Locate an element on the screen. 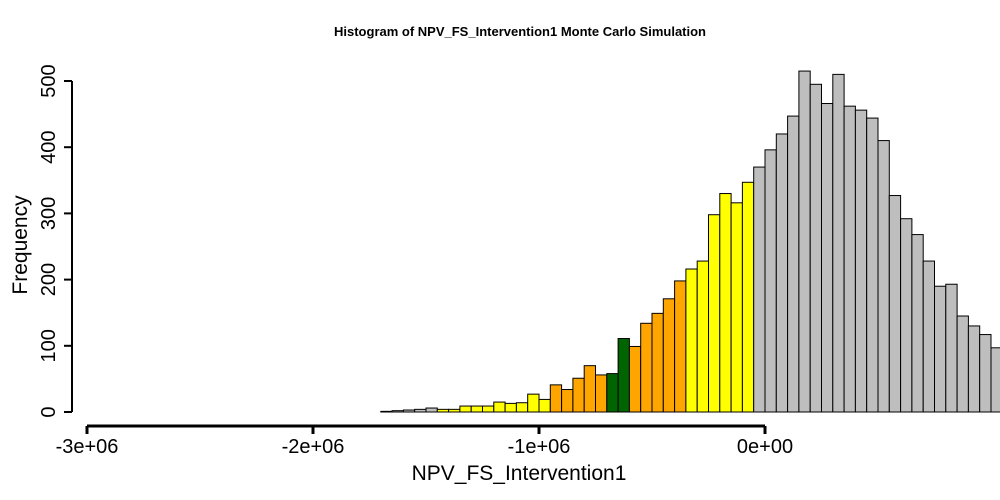  y-tick-label: 300 is located at coordinates (49, 213).